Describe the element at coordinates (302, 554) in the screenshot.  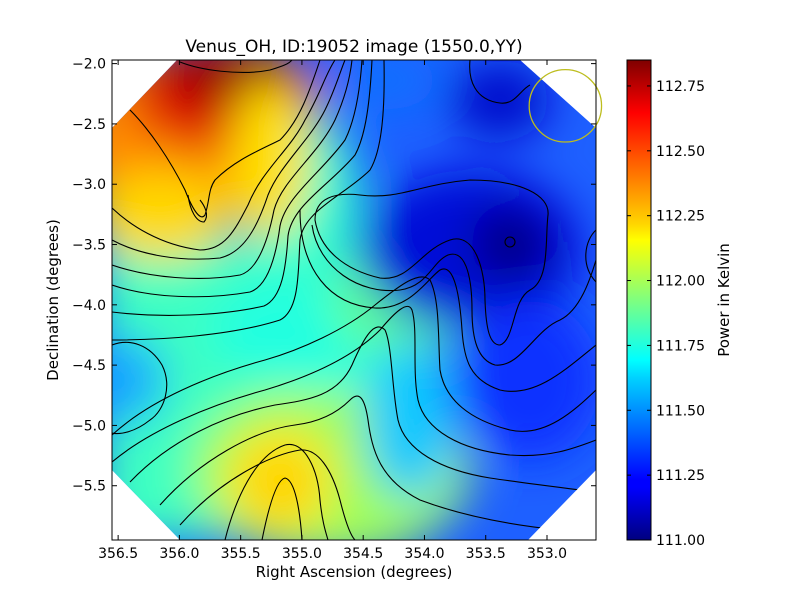
I see `x-tick-label: 355.0` at that location.